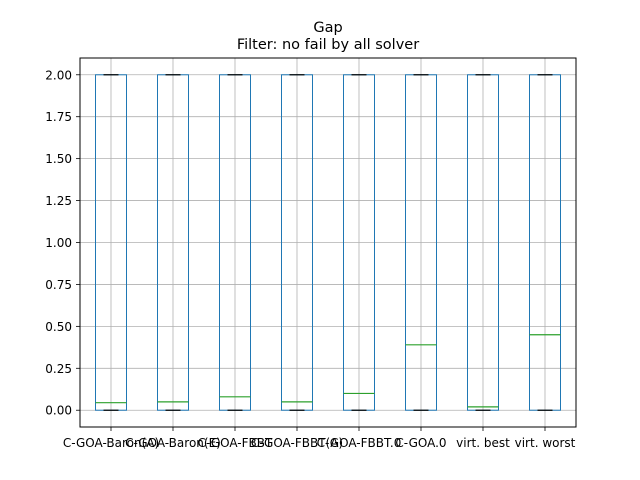 The image size is (640, 480). I want to click on chart-subtitle: Filter: no fail by all solver, so click(328, 45).